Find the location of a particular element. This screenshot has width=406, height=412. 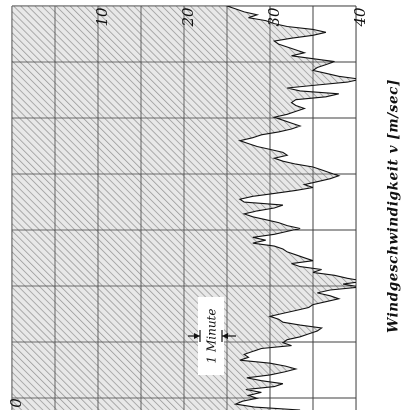

axis-title: Windgeschwindigkeit v [m/sec] is located at coordinates (394, 206).